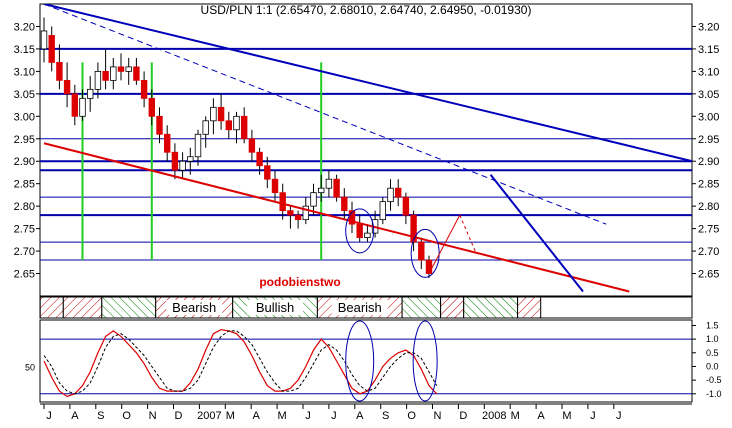  Describe the element at coordinates (24, 72) in the screenshot. I see `y-tick-label-left: 3.10` at that location.